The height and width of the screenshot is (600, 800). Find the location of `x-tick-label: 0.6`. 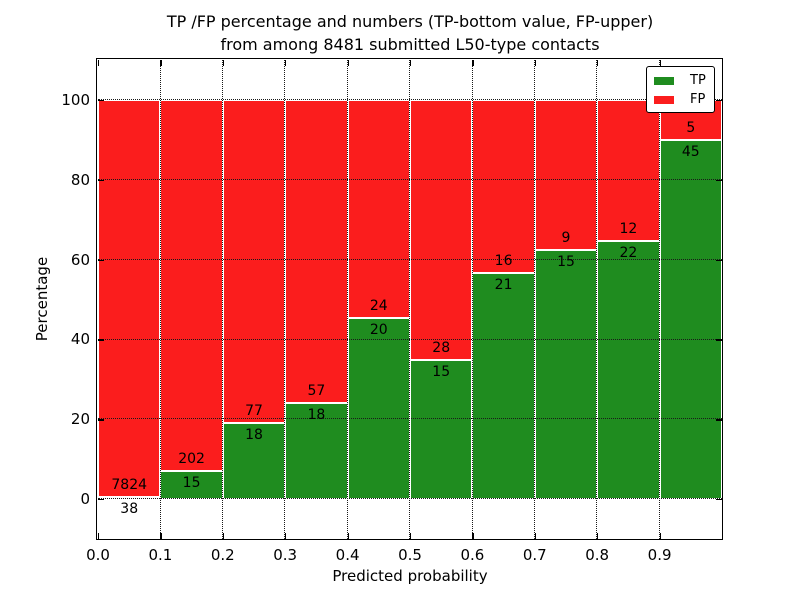

x-tick-label: 0.6 is located at coordinates (472, 555).